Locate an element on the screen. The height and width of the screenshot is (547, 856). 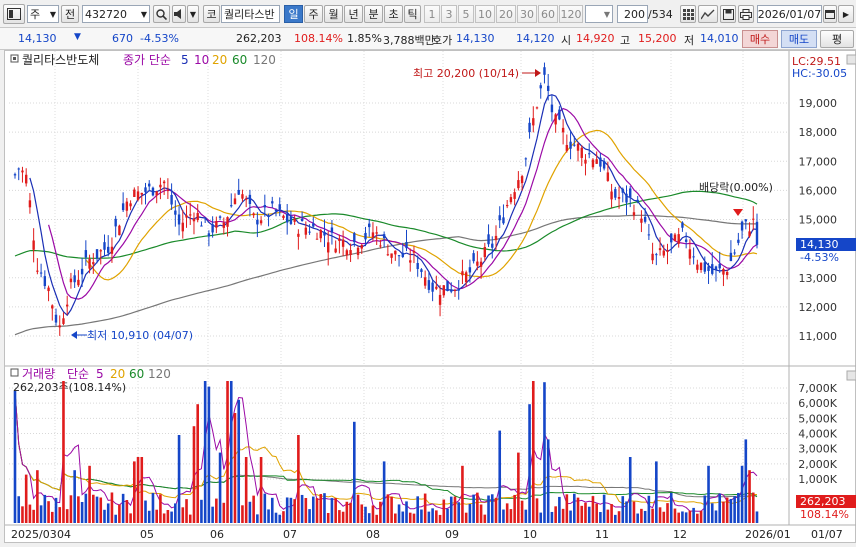
interval-button: 10 is located at coordinates (485, 14).